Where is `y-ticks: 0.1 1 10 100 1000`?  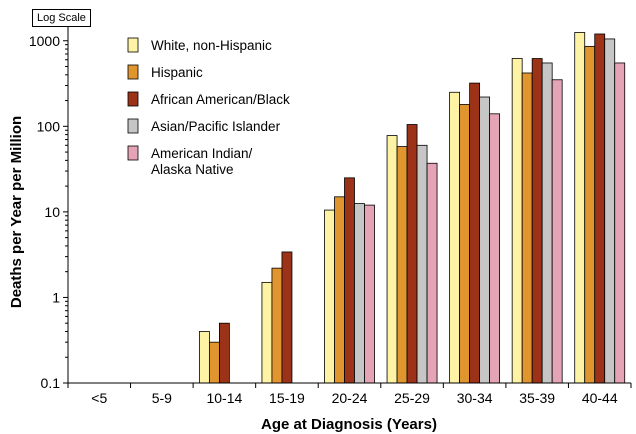
y-ticks: 0.1 1 10 100 1000 is located at coordinates (48, 202).